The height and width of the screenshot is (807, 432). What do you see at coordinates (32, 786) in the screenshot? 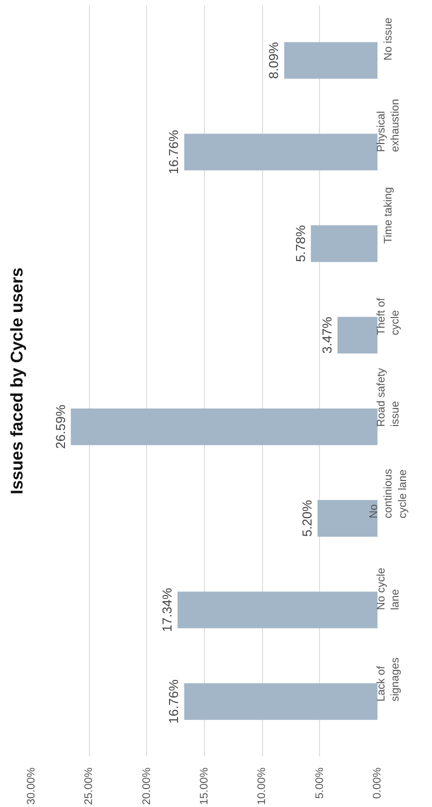
I see `x-tick-label: 30.00%` at bounding box center [32, 786].